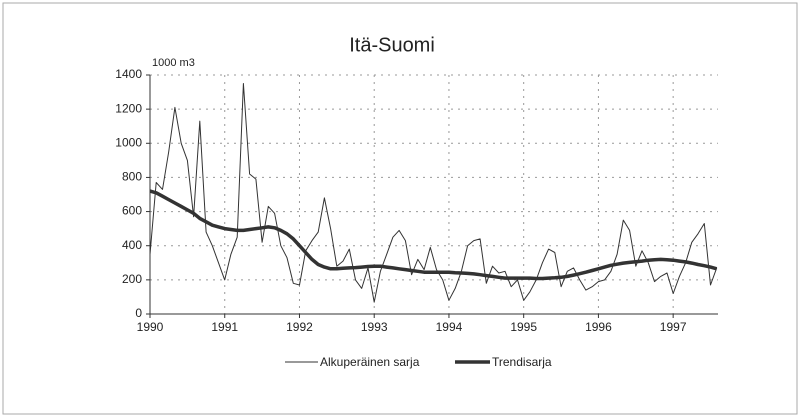 This screenshot has height=418, width=801. Describe the element at coordinates (132, 177) in the screenshot. I see `y-tick-label: 800` at that location.